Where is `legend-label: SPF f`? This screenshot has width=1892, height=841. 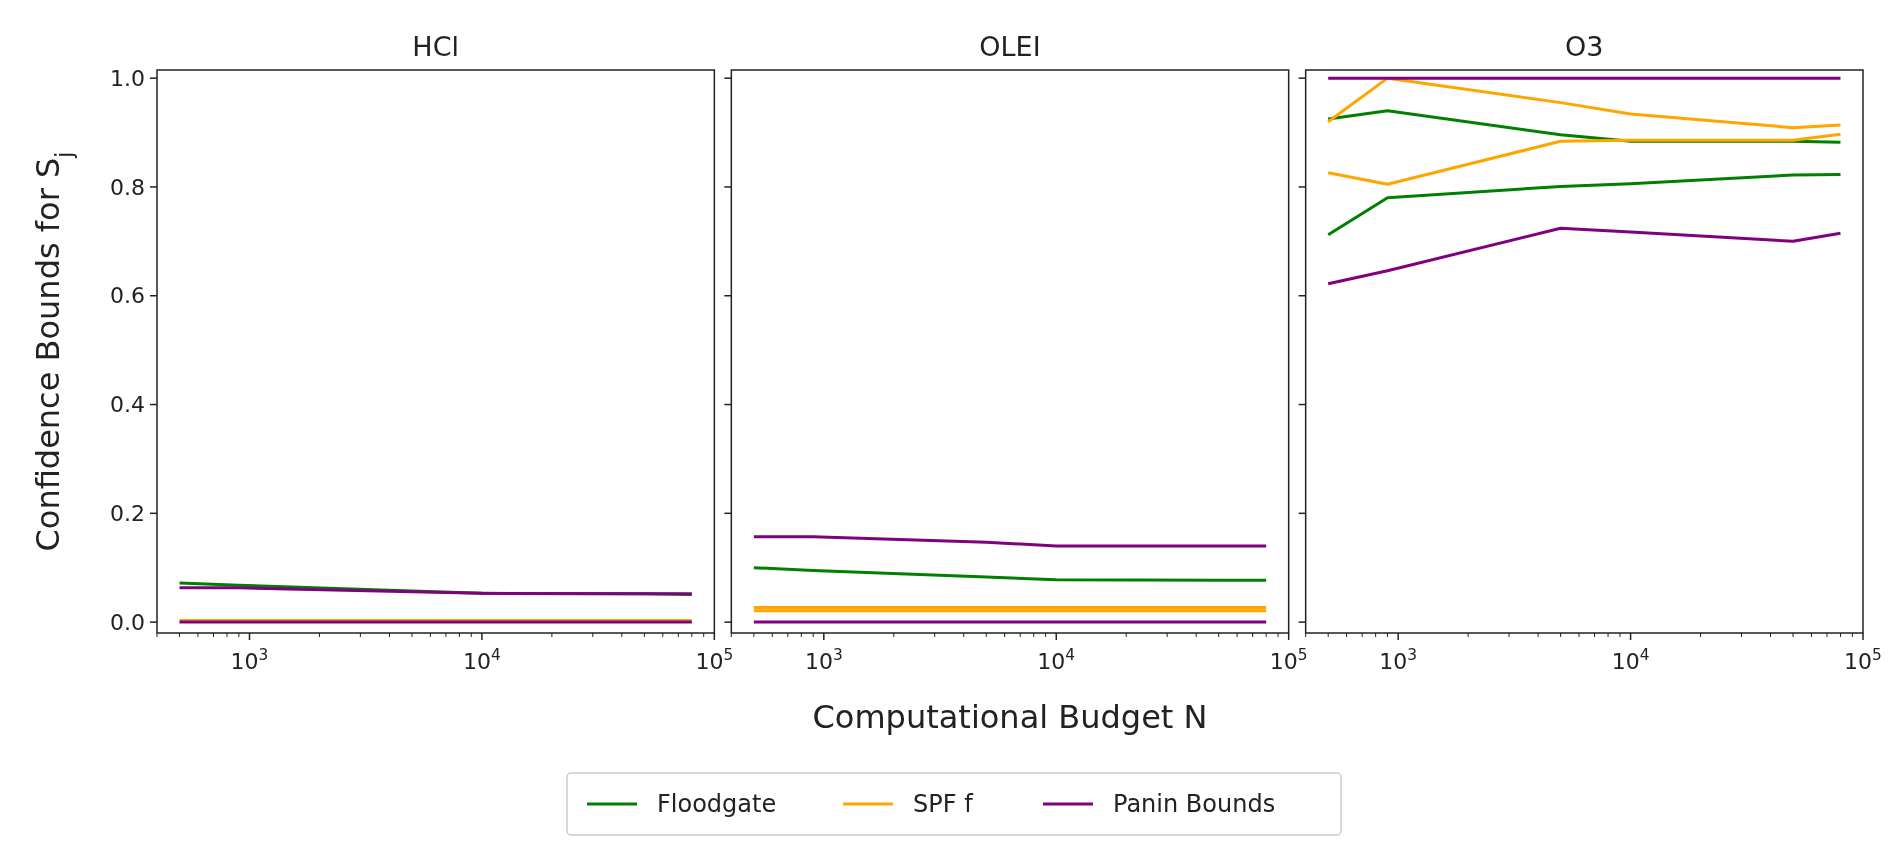 legend-label: SPF f is located at coordinates (943, 804).